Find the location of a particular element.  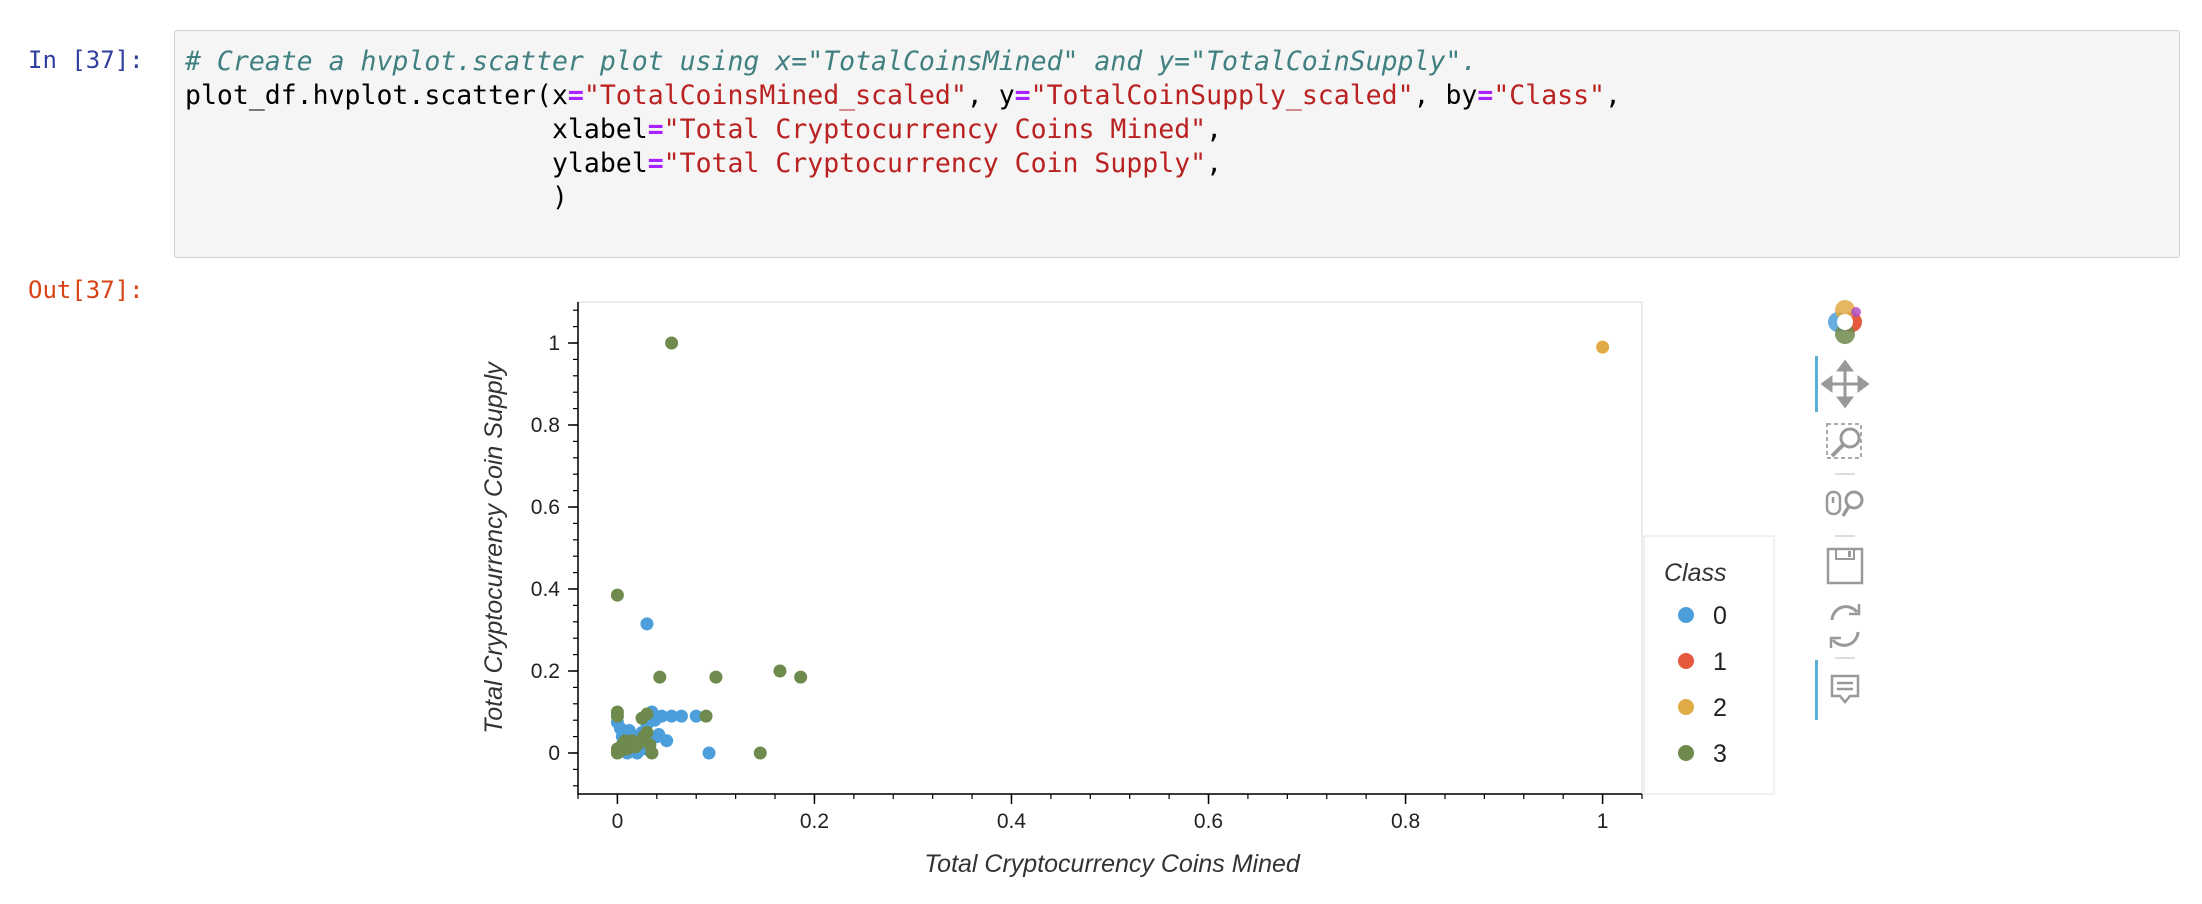

input-prompt: In [37]: is located at coordinates (86, 60).